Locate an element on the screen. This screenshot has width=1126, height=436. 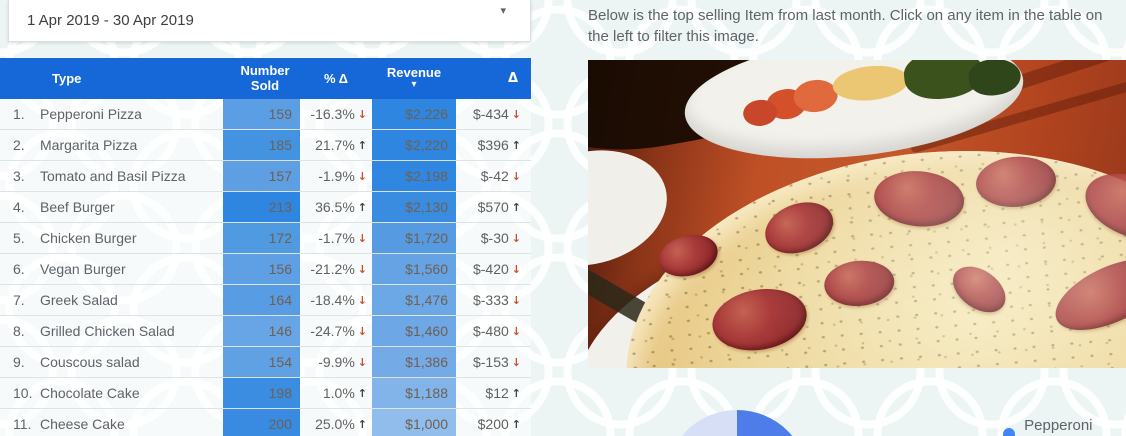
row-rank: 6. is located at coordinates (19, 269).